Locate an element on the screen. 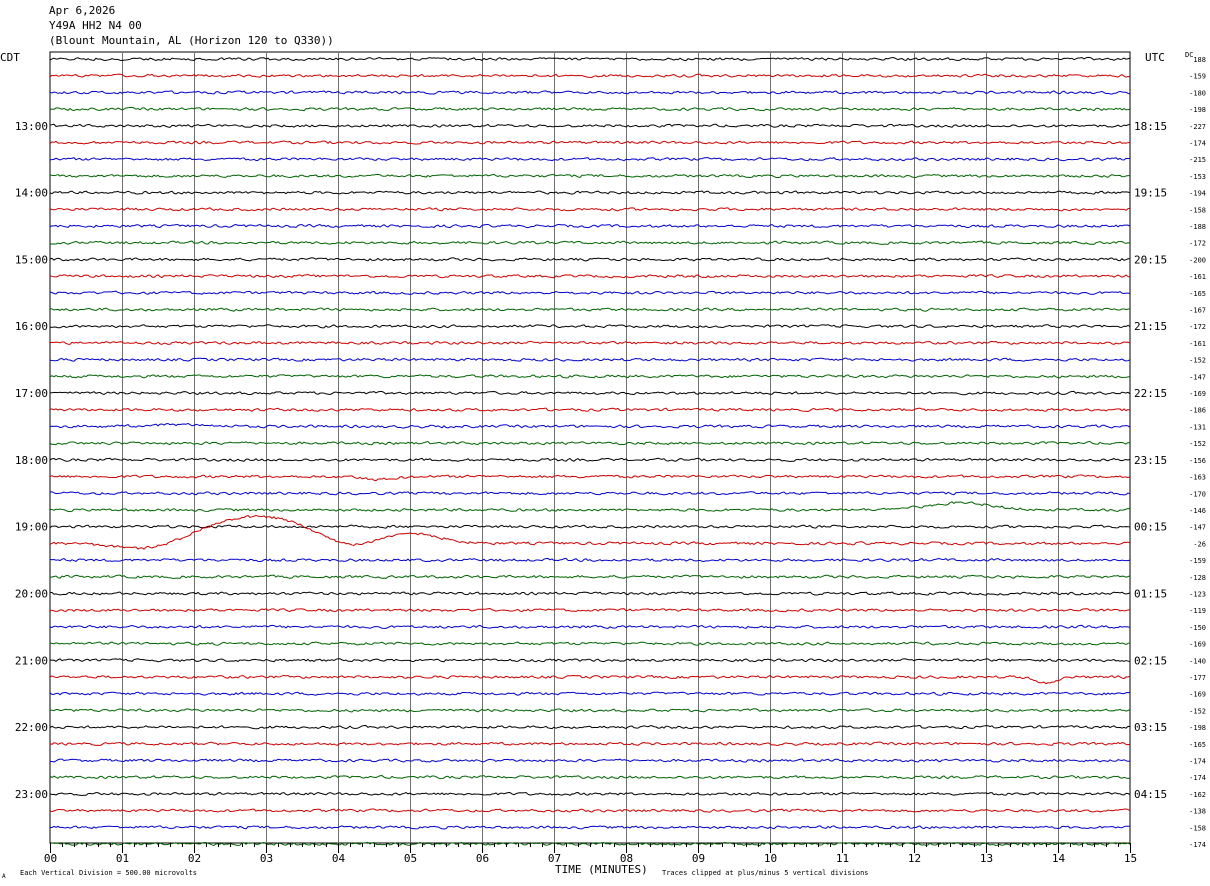 The width and height of the screenshot is (1210, 886). date-label: Apr 6,2026 is located at coordinates (82, 10).